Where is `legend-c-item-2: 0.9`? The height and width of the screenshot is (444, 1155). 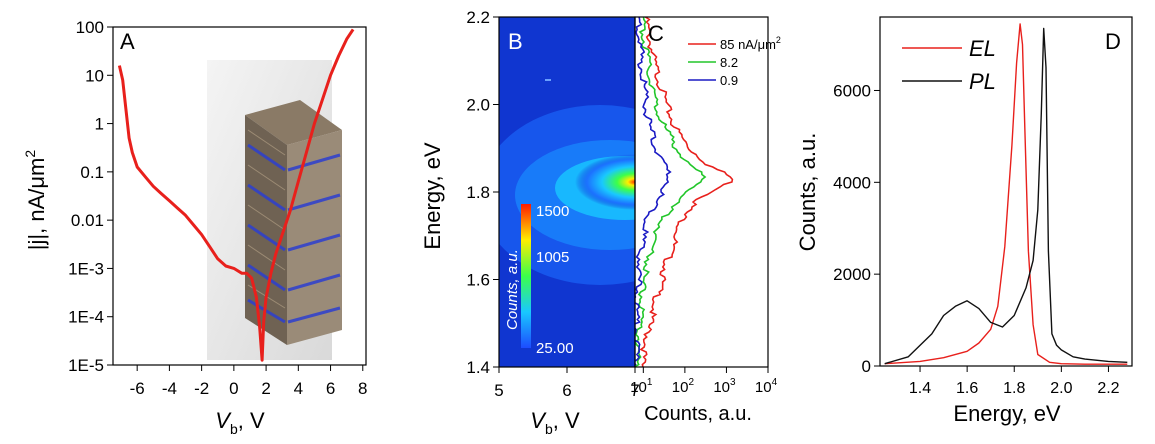 legend-c-item-2: 0.9 is located at coordinates (729, 80).